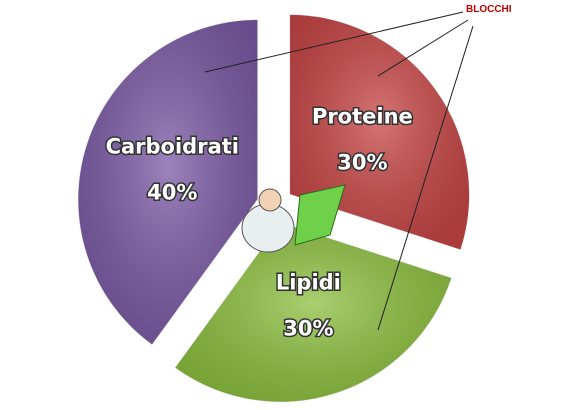  Describe the element at coordinates (172, 147) in the screenshot. I see `slice-label: Carboidrati` at that location.